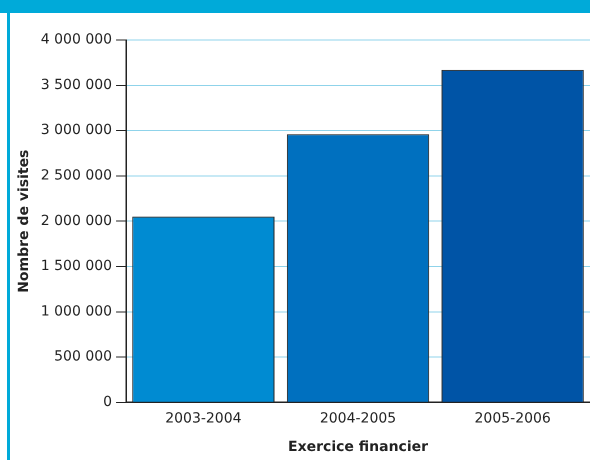  I want to click on y-tick-label: 3 500 000, so click(76, 84).